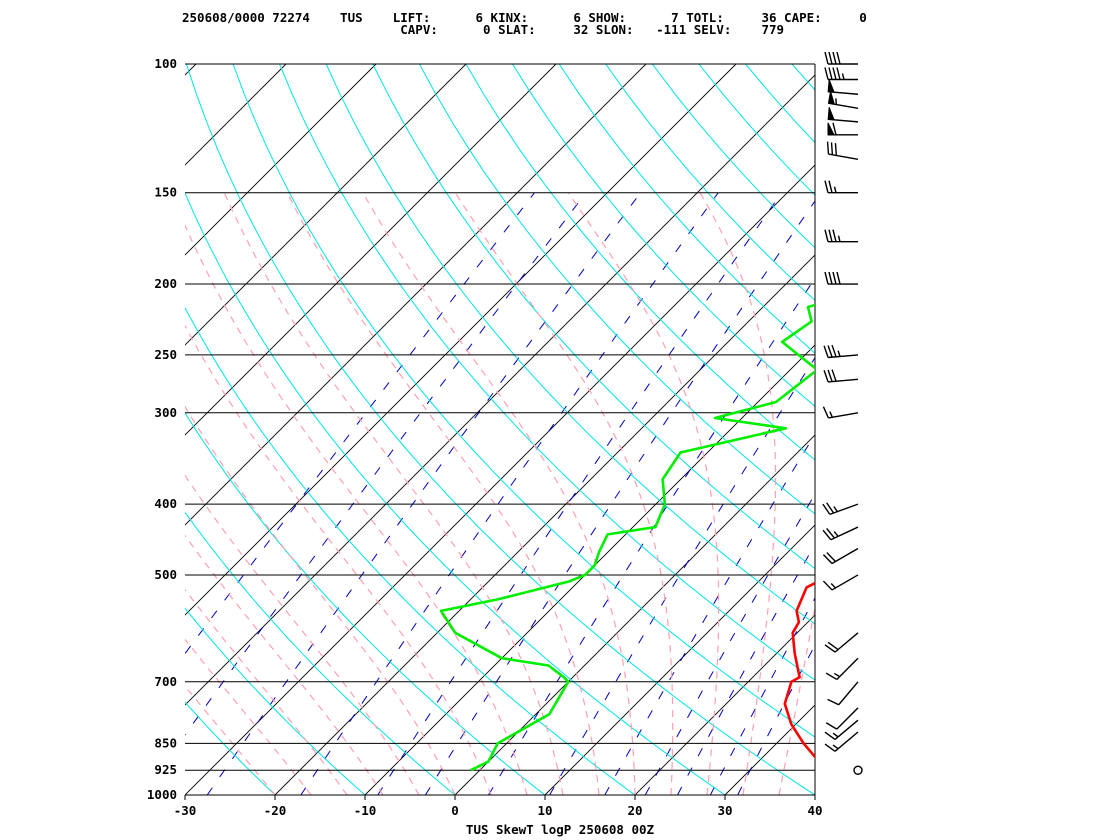 This screenshot has width=1120, height=840. Describe the element at coordinates (365, 810) in the screenshot. I see `temperature-tick-label: -10` at that location.